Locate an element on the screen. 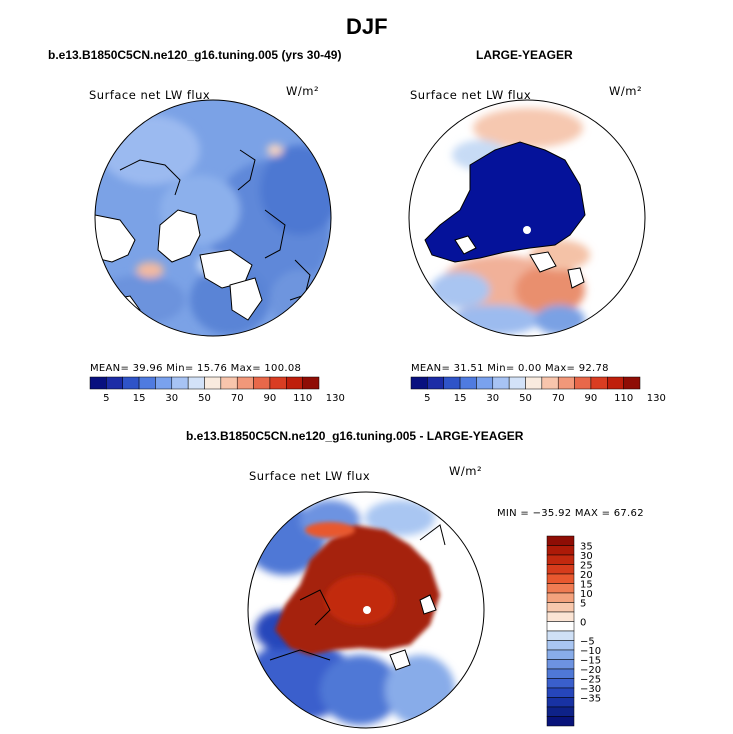  colorbar-tick-label: −20 is located at coordinates (590, 670).